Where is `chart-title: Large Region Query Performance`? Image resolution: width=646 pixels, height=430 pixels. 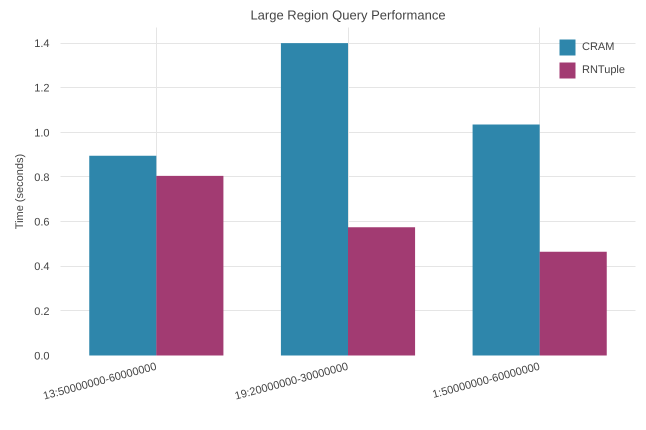
chart-title: Large Region Query Performance is located at coordinates (348, 15).